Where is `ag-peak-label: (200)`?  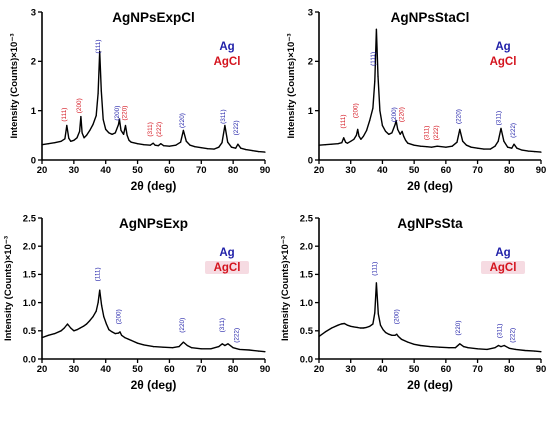
ag-peak-label: (200) is located at coordinates (118, 316).